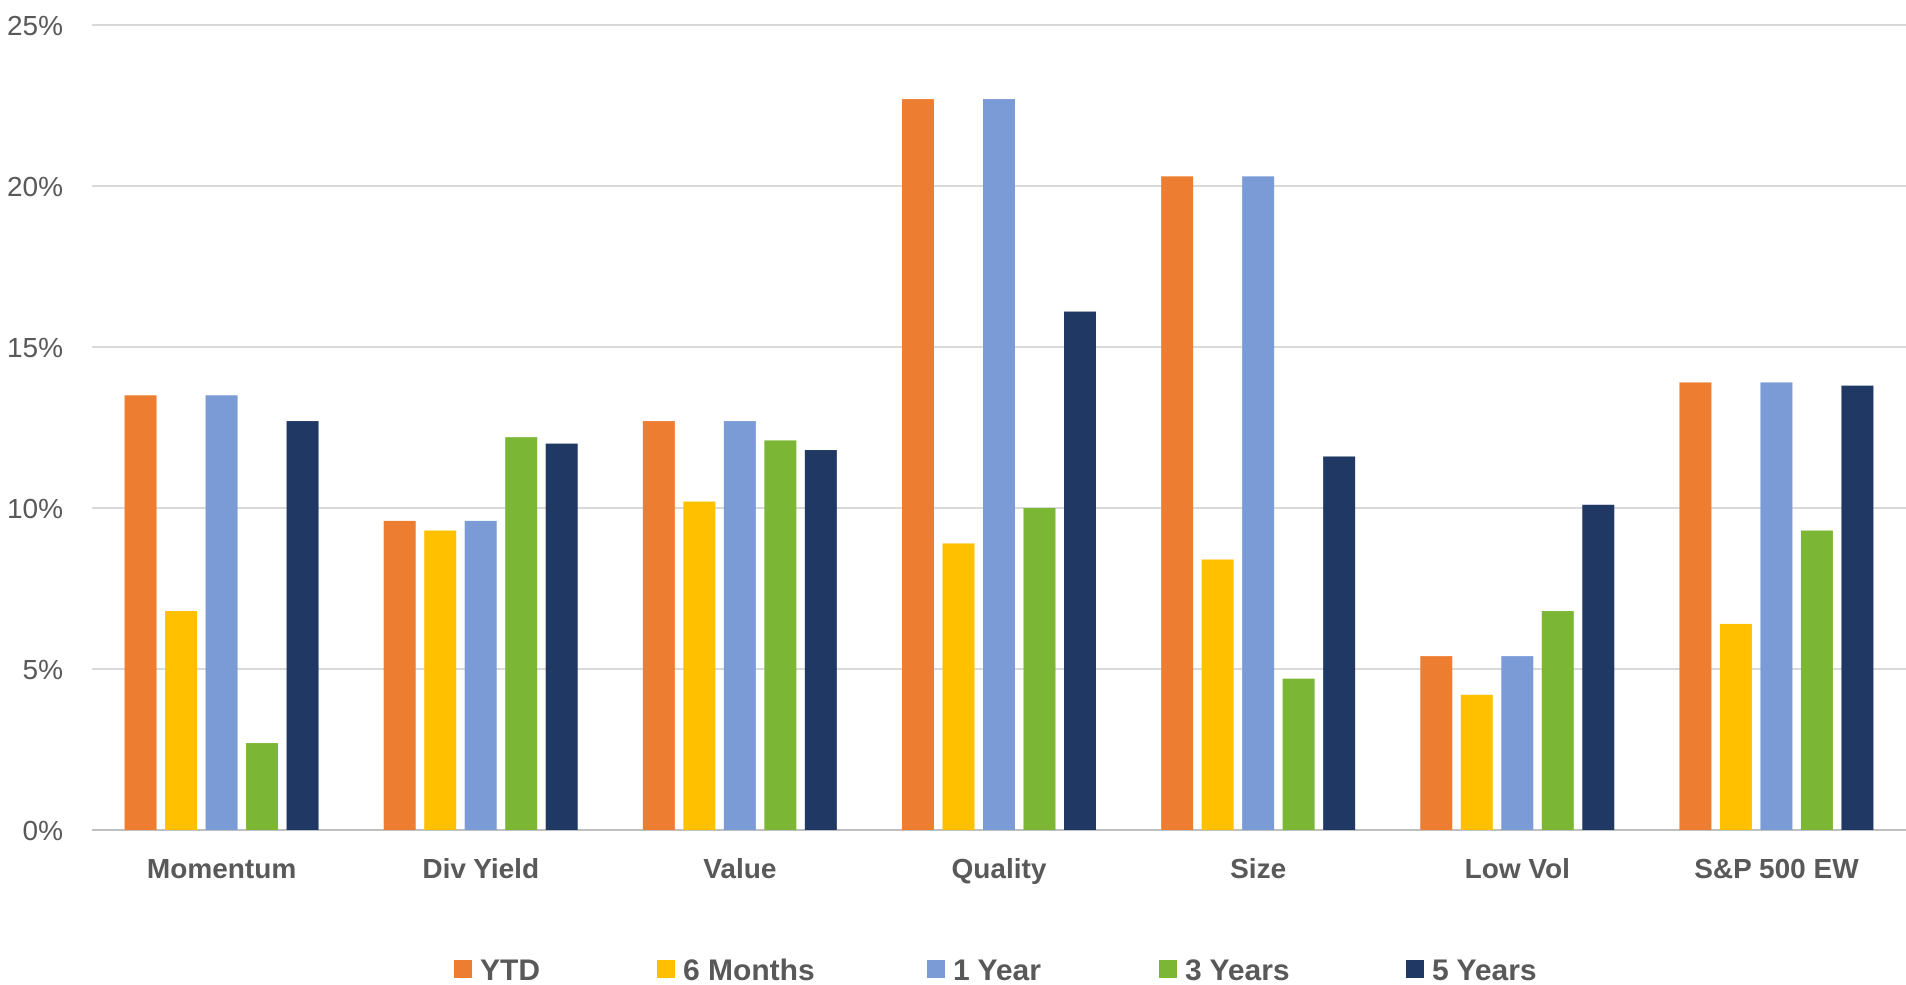 This screenshot has width=1906, height=985. I want to click on legend-item: 3 Years, so click(1224, 969).